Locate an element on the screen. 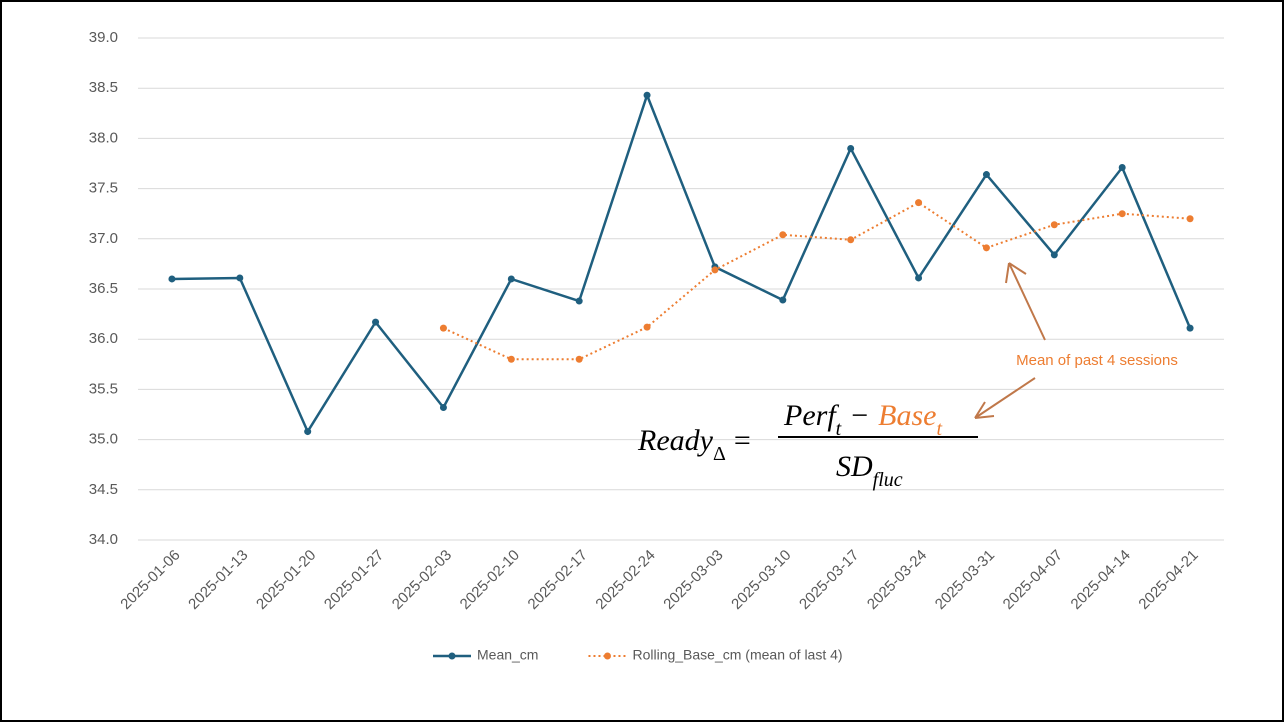  legend-item: Mean_cm is located at coordinates (485, 655).